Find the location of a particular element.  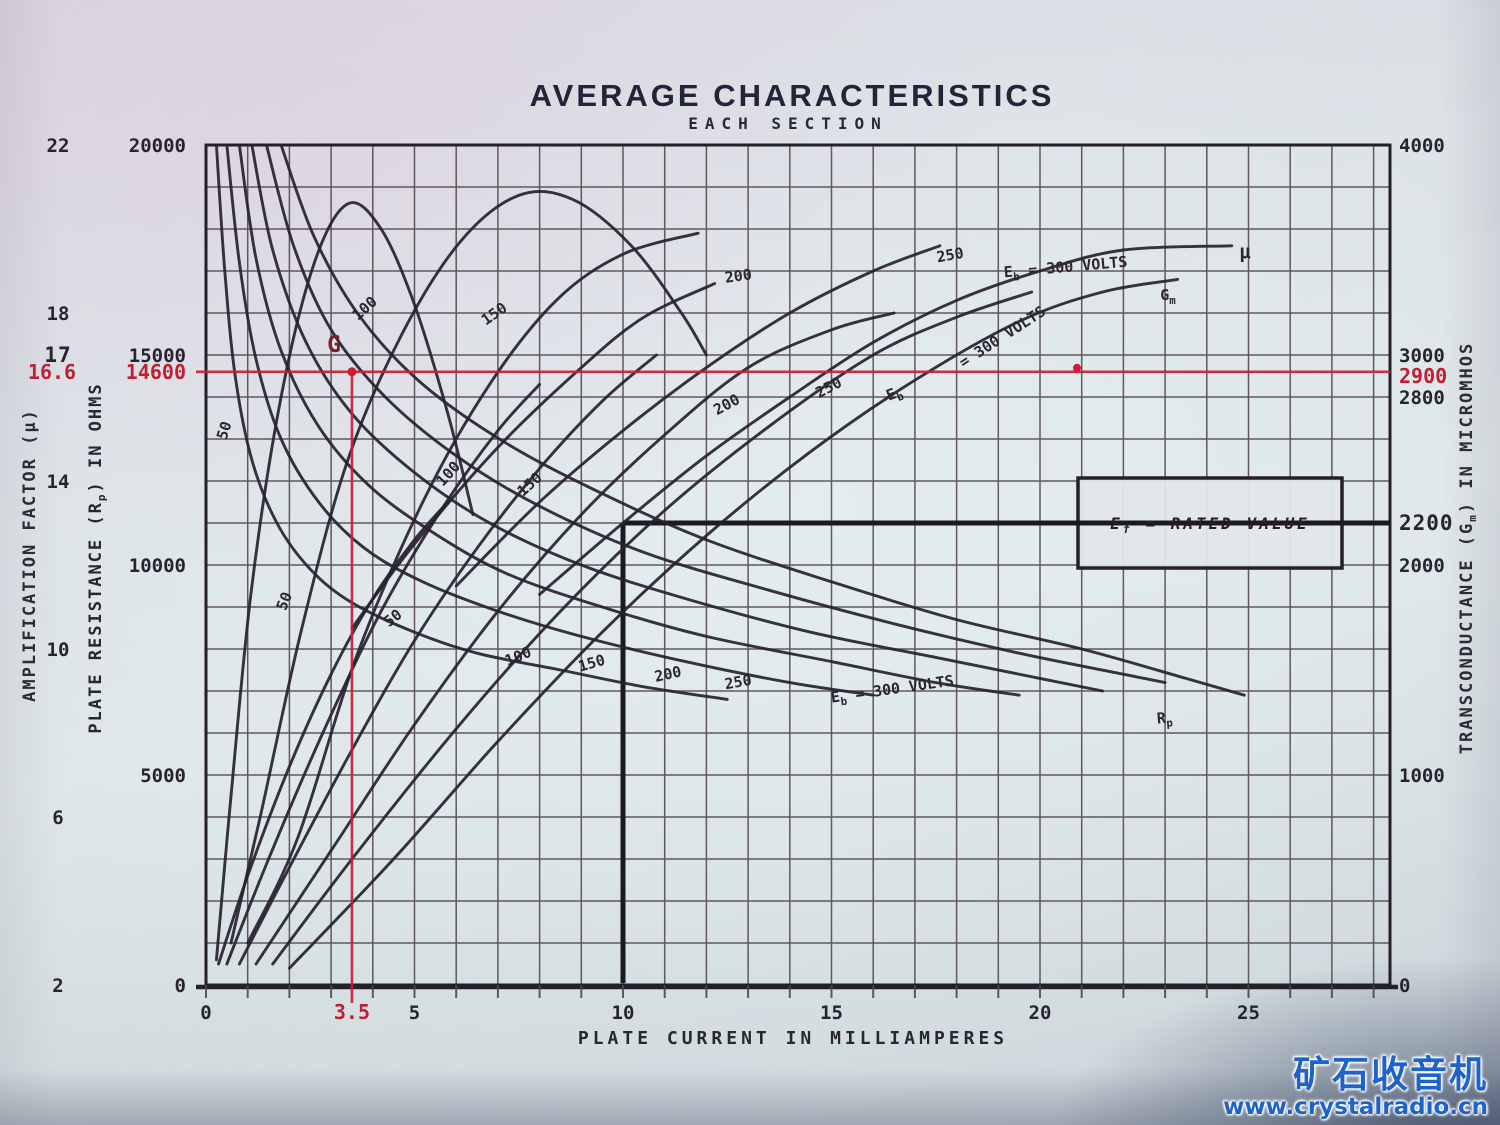

gm-axis-tick-label: 0 is located at coordinates (1404, 986).